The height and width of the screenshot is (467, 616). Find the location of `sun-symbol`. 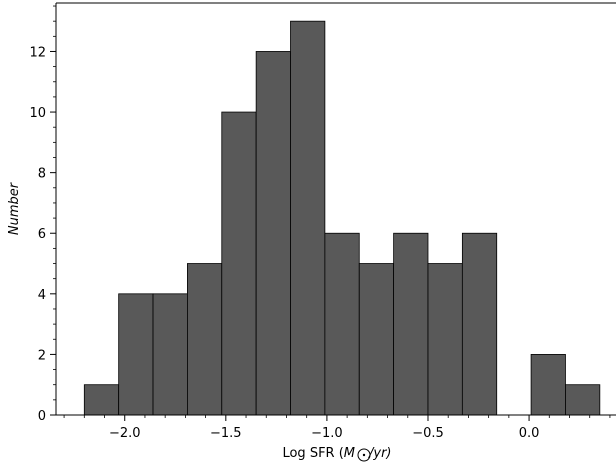

sun-symbol is located at coordinates (364, 455).